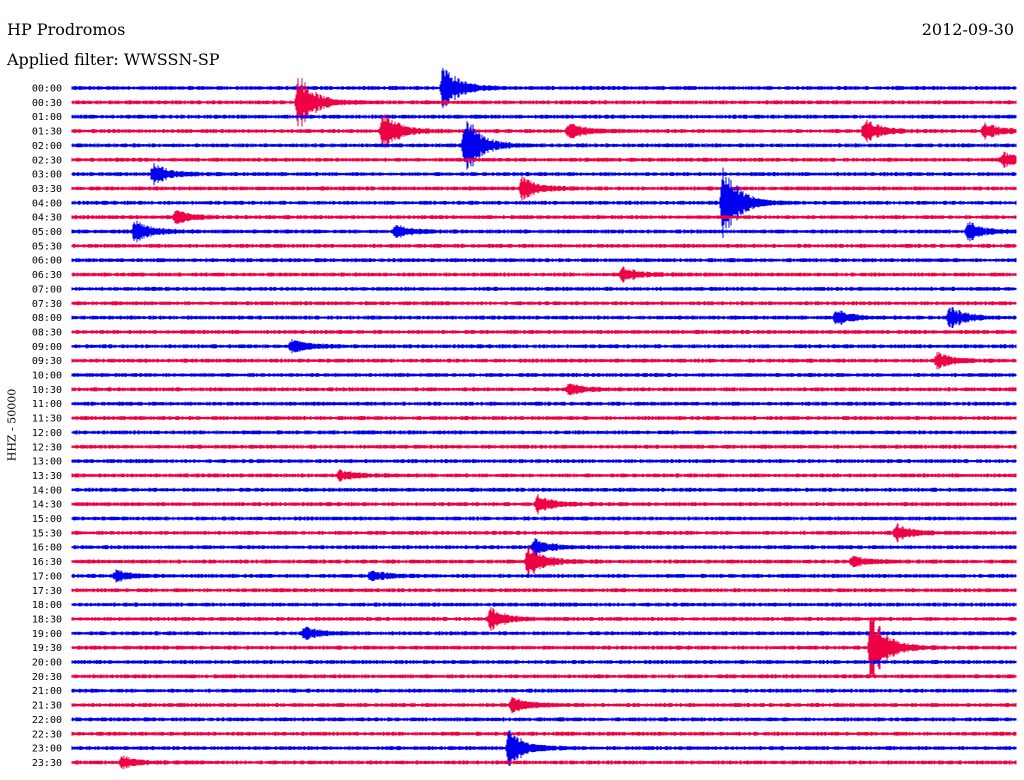 This screenshot has height=780, width=1024. I want to click on time-tick-label: 04:30, so click(47, 218).